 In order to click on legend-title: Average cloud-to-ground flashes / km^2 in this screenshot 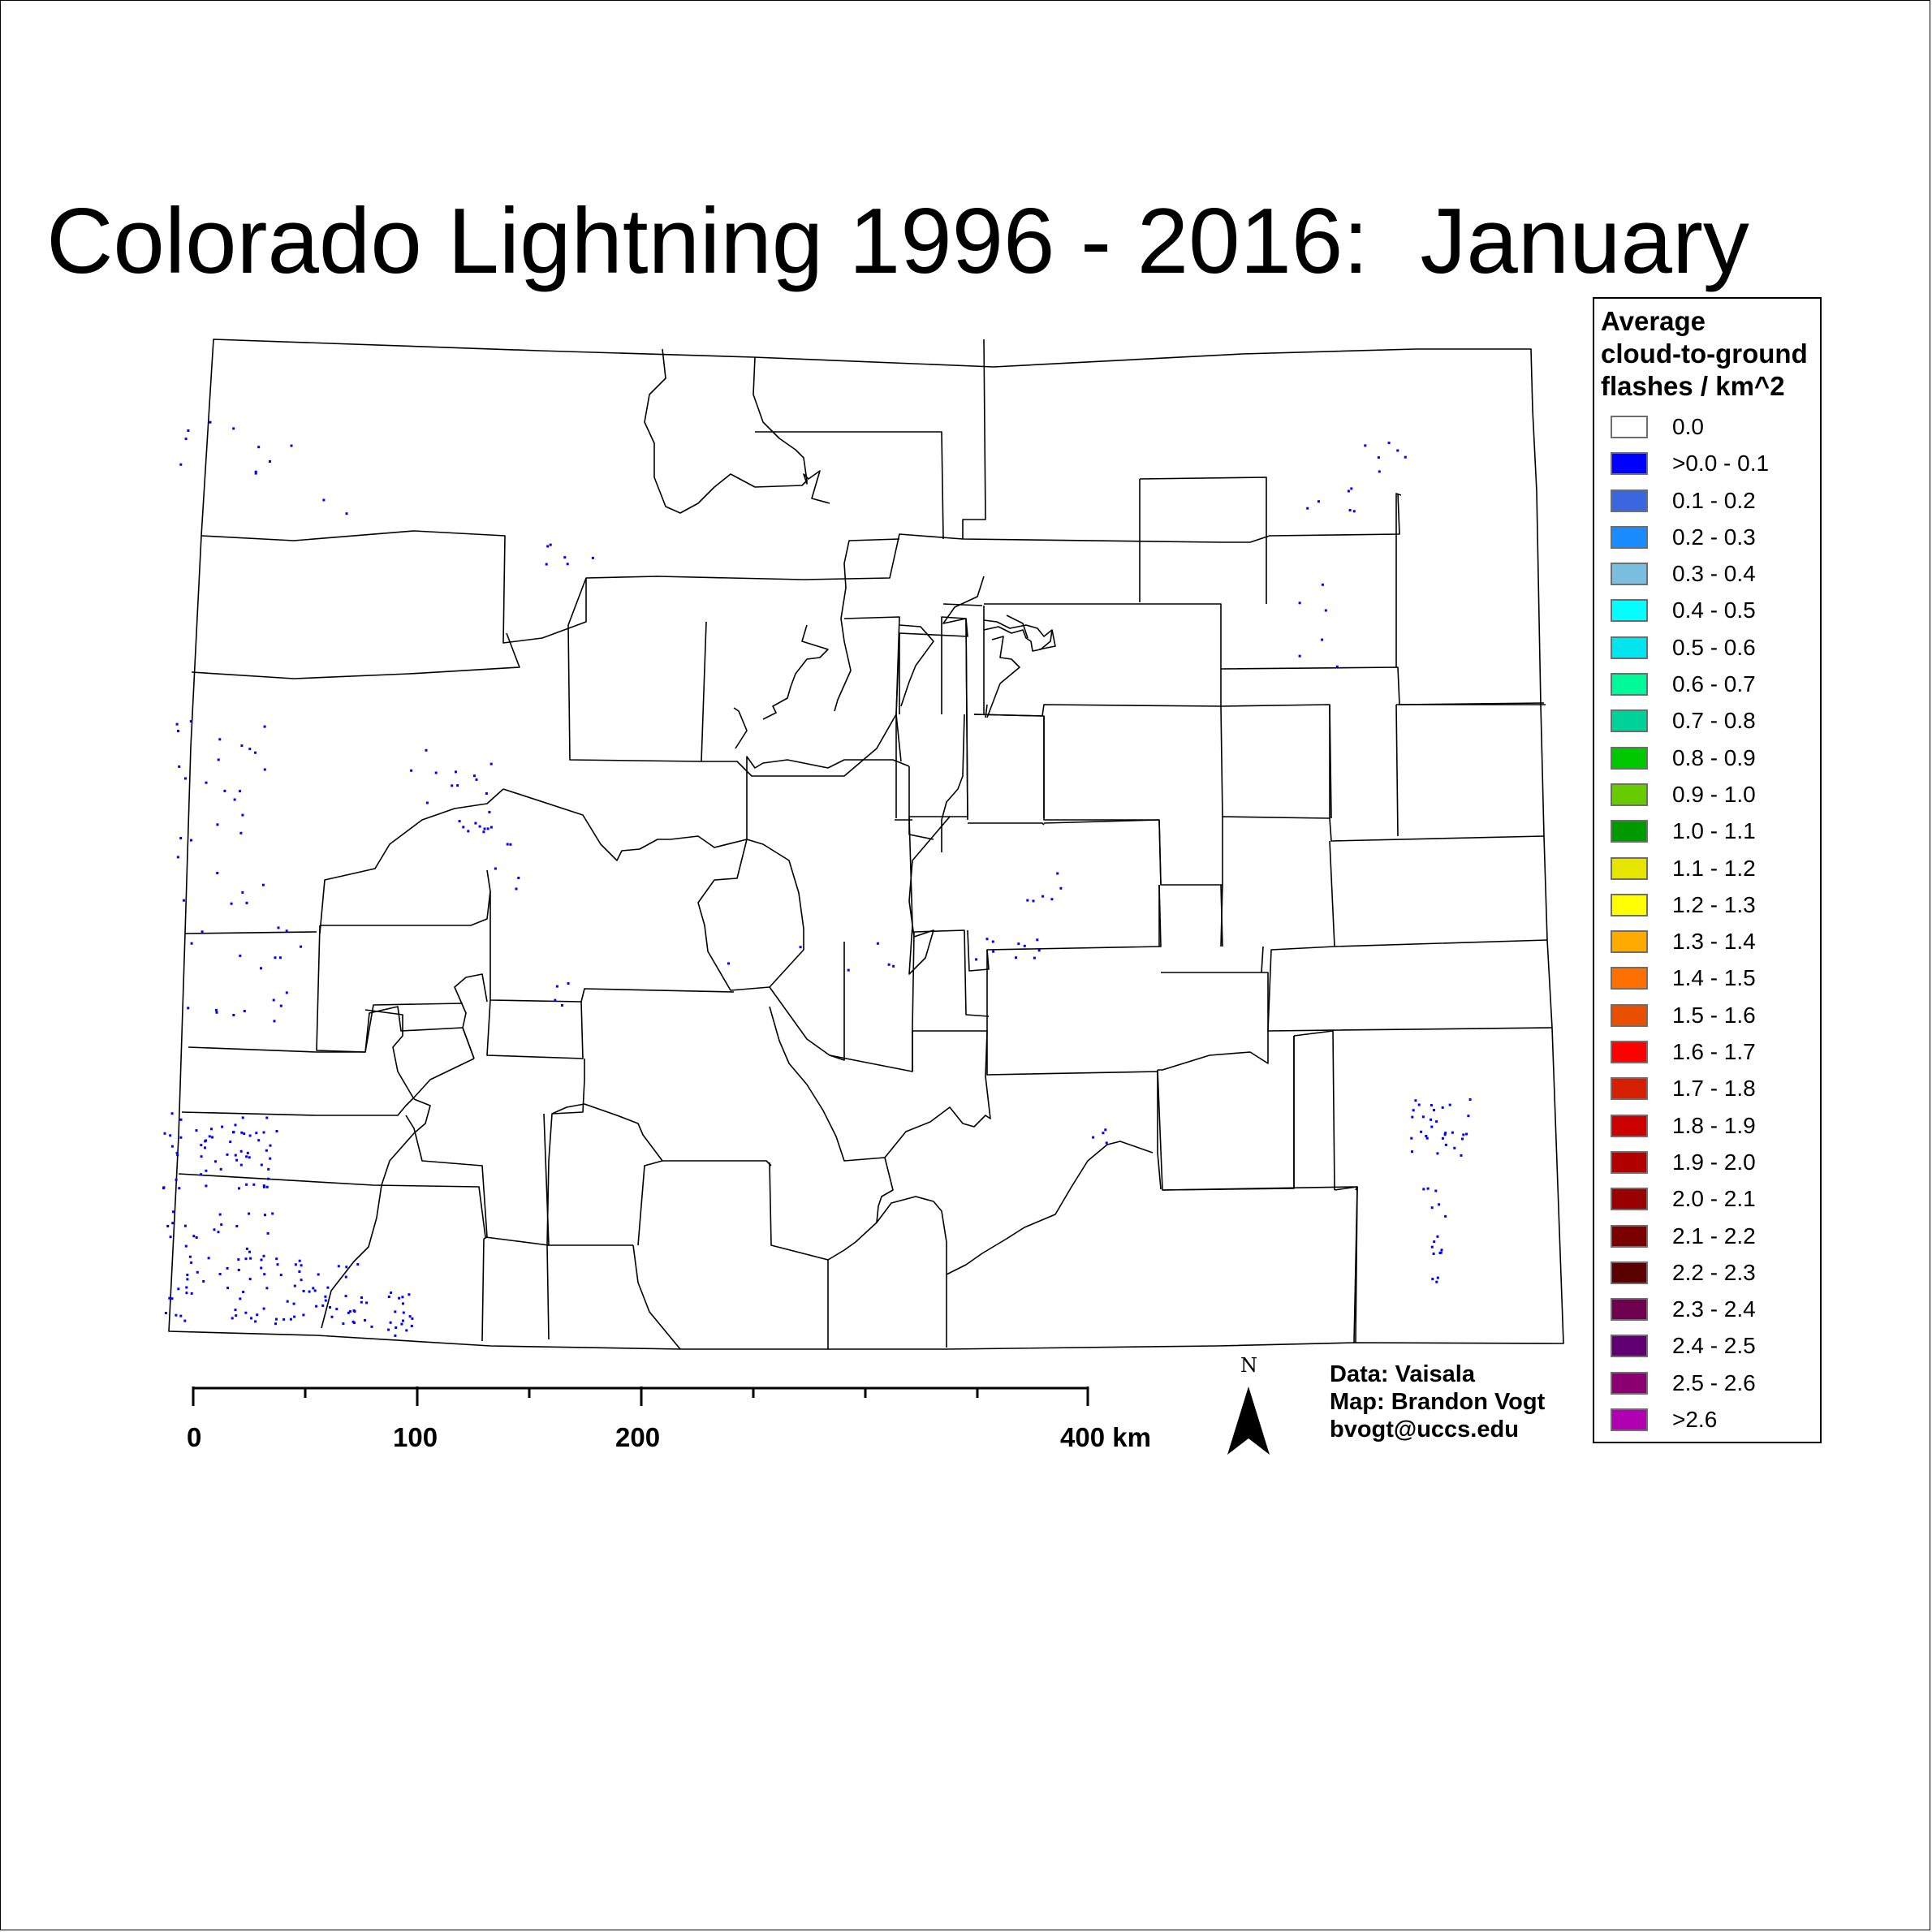, I will do `click(1704, 353)`.